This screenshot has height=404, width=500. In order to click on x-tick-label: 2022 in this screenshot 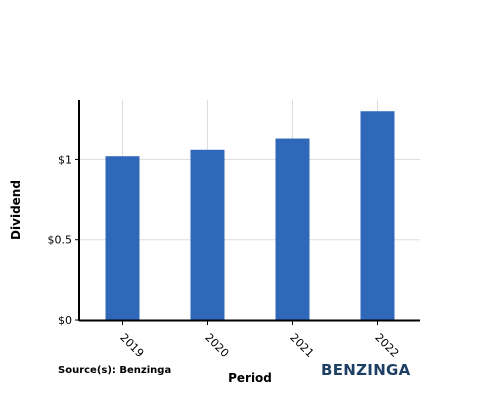, I will do `click(386, 345)`.